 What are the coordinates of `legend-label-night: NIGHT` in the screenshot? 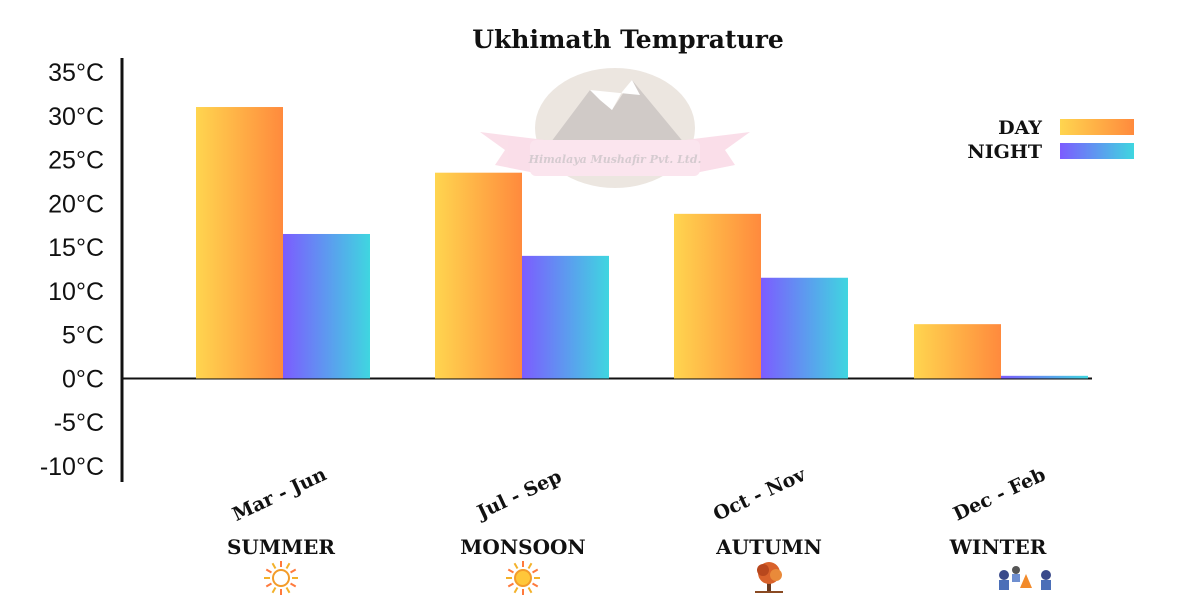 It's located at (1004, 152).